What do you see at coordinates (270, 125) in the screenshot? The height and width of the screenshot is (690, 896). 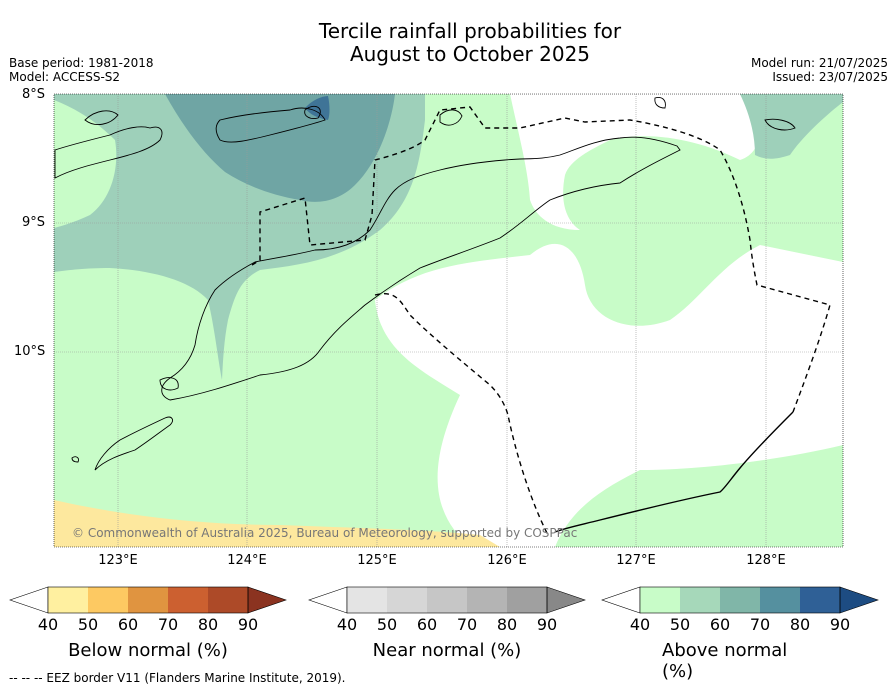 I see `wetar-coastline` at bounding box center [270, 125].